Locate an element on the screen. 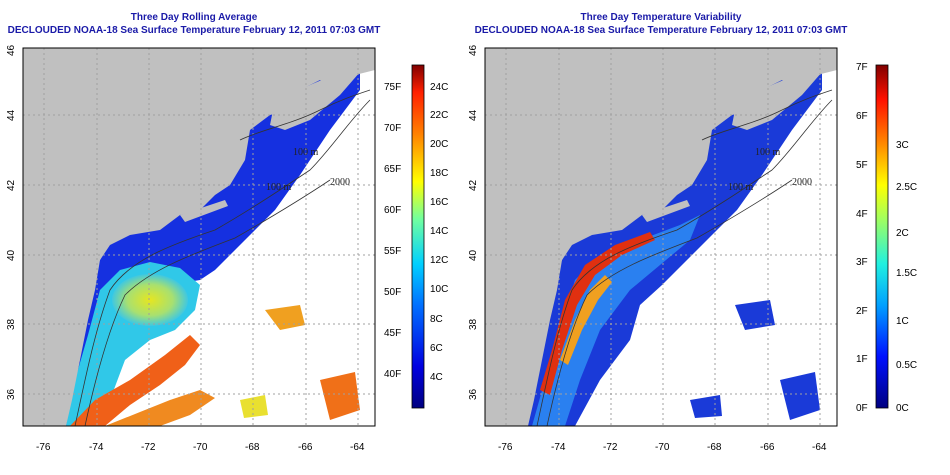  colorbar-c-label: 1C is located at coordinates (902, 321).